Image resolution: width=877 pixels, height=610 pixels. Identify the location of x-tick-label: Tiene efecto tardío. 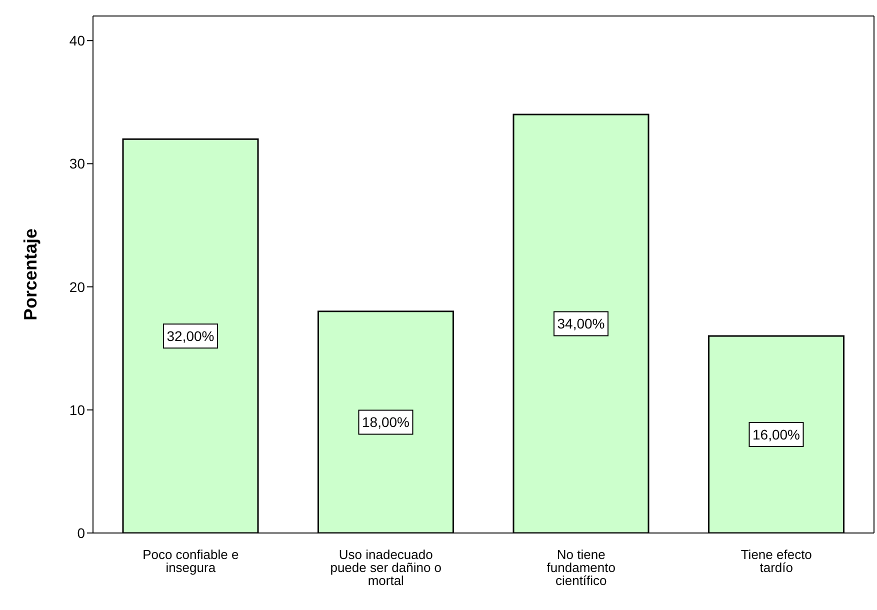
(776, 561).